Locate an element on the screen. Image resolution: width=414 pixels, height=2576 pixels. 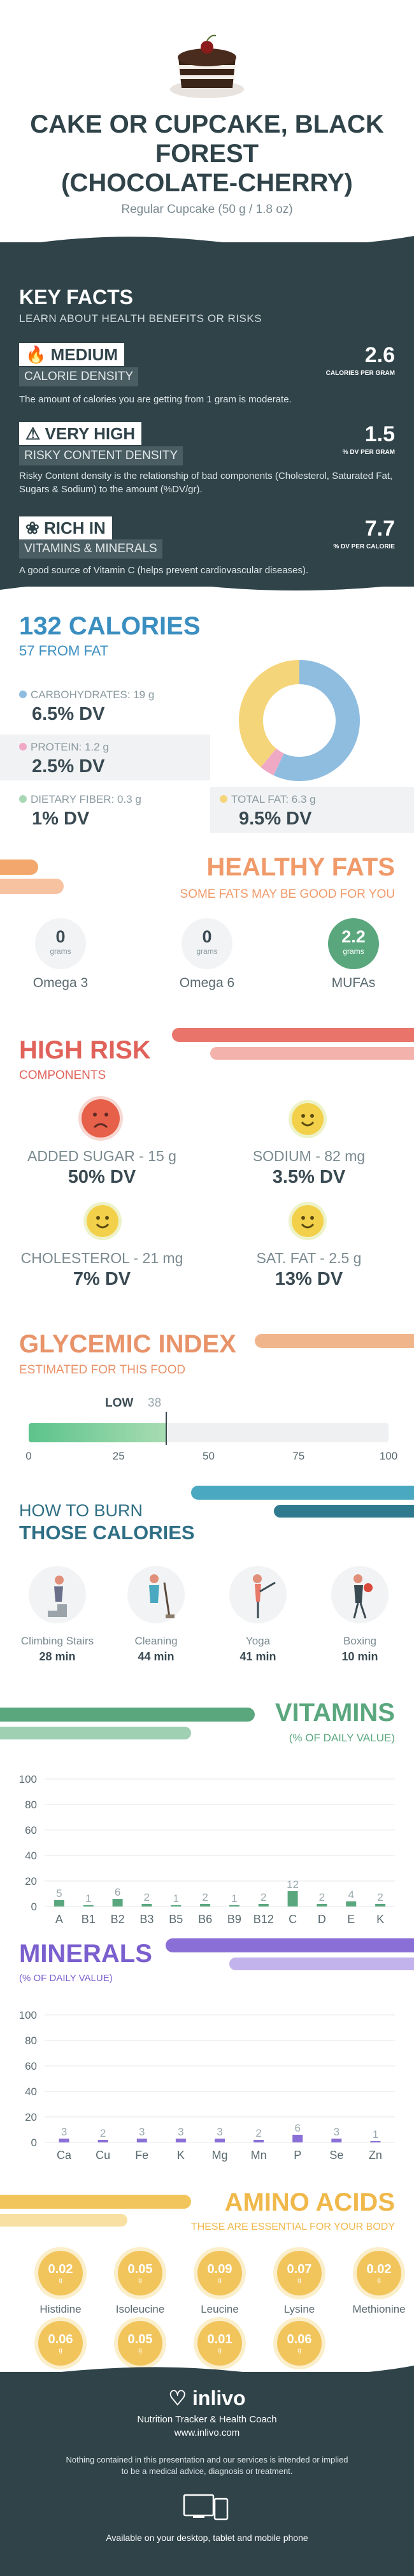
bar-value-label: 4 is located at coordinates (351, 1895).